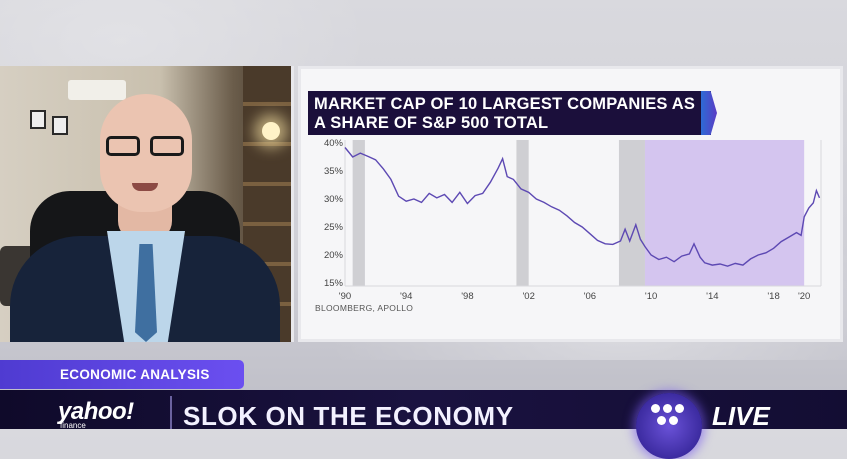 This screenshot has width=847, height=459. What do you see at coordinates (345, 296) in the screenshot?
I see `x-tick-label: '90` at bounding box center [345, 296].